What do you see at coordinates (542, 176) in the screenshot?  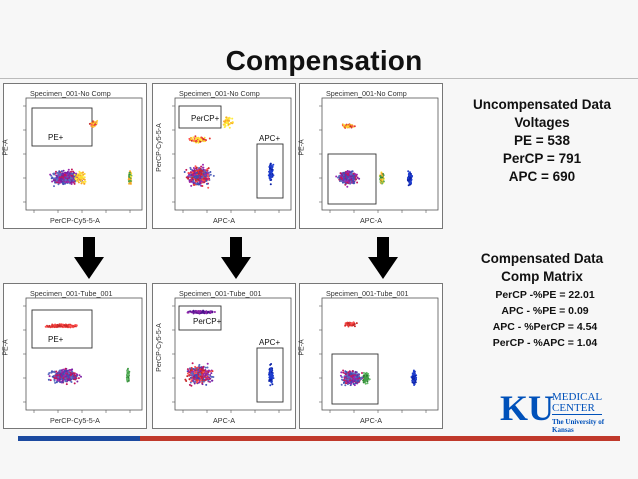 I see `uncomp-line: APC = 690` at bounding box center [542, 176].